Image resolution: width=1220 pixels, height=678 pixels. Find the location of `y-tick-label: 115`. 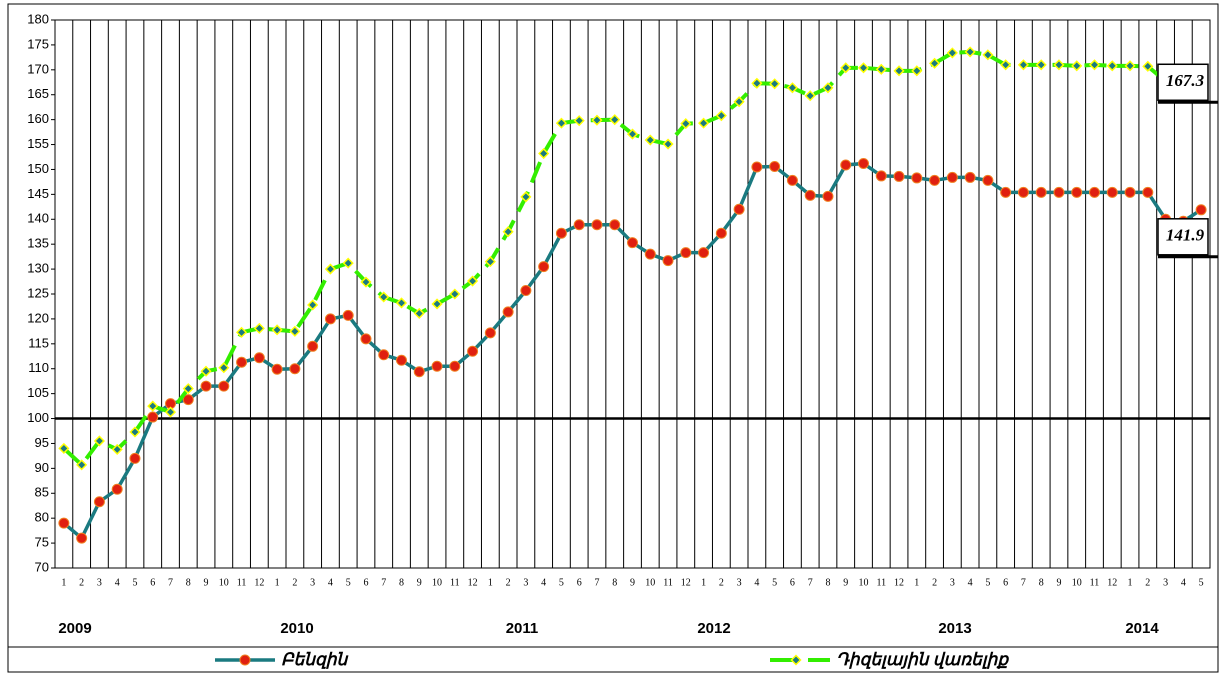

y-tick-label: 115 is located at coordinates (38, 342).